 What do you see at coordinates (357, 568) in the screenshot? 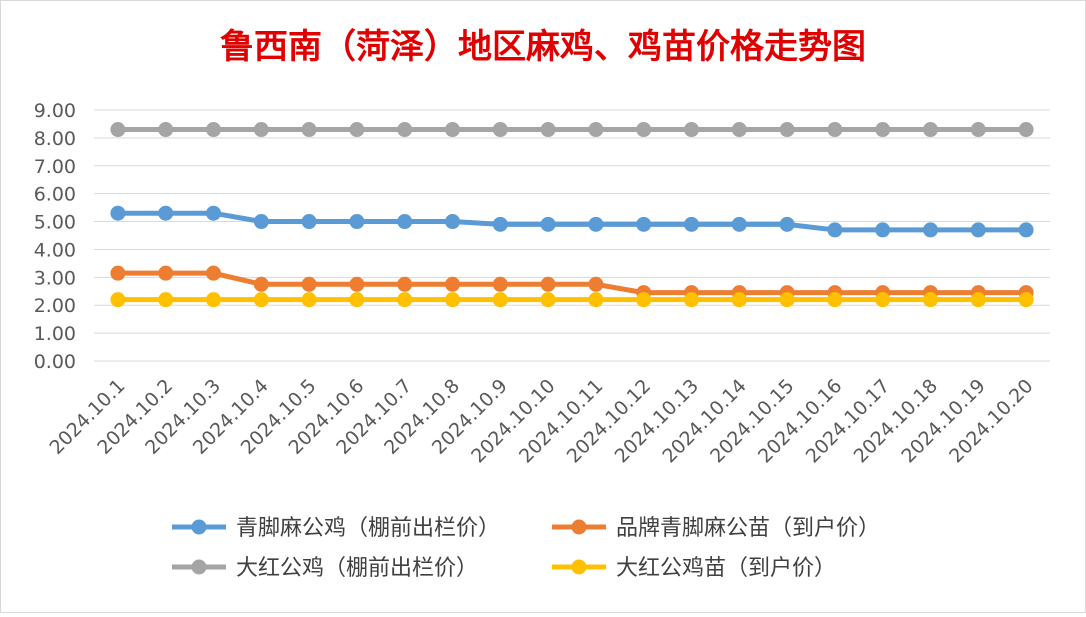
I see `legend-label: 大红公鸡（棚前出栏价）` at bounding box center [357, 568].